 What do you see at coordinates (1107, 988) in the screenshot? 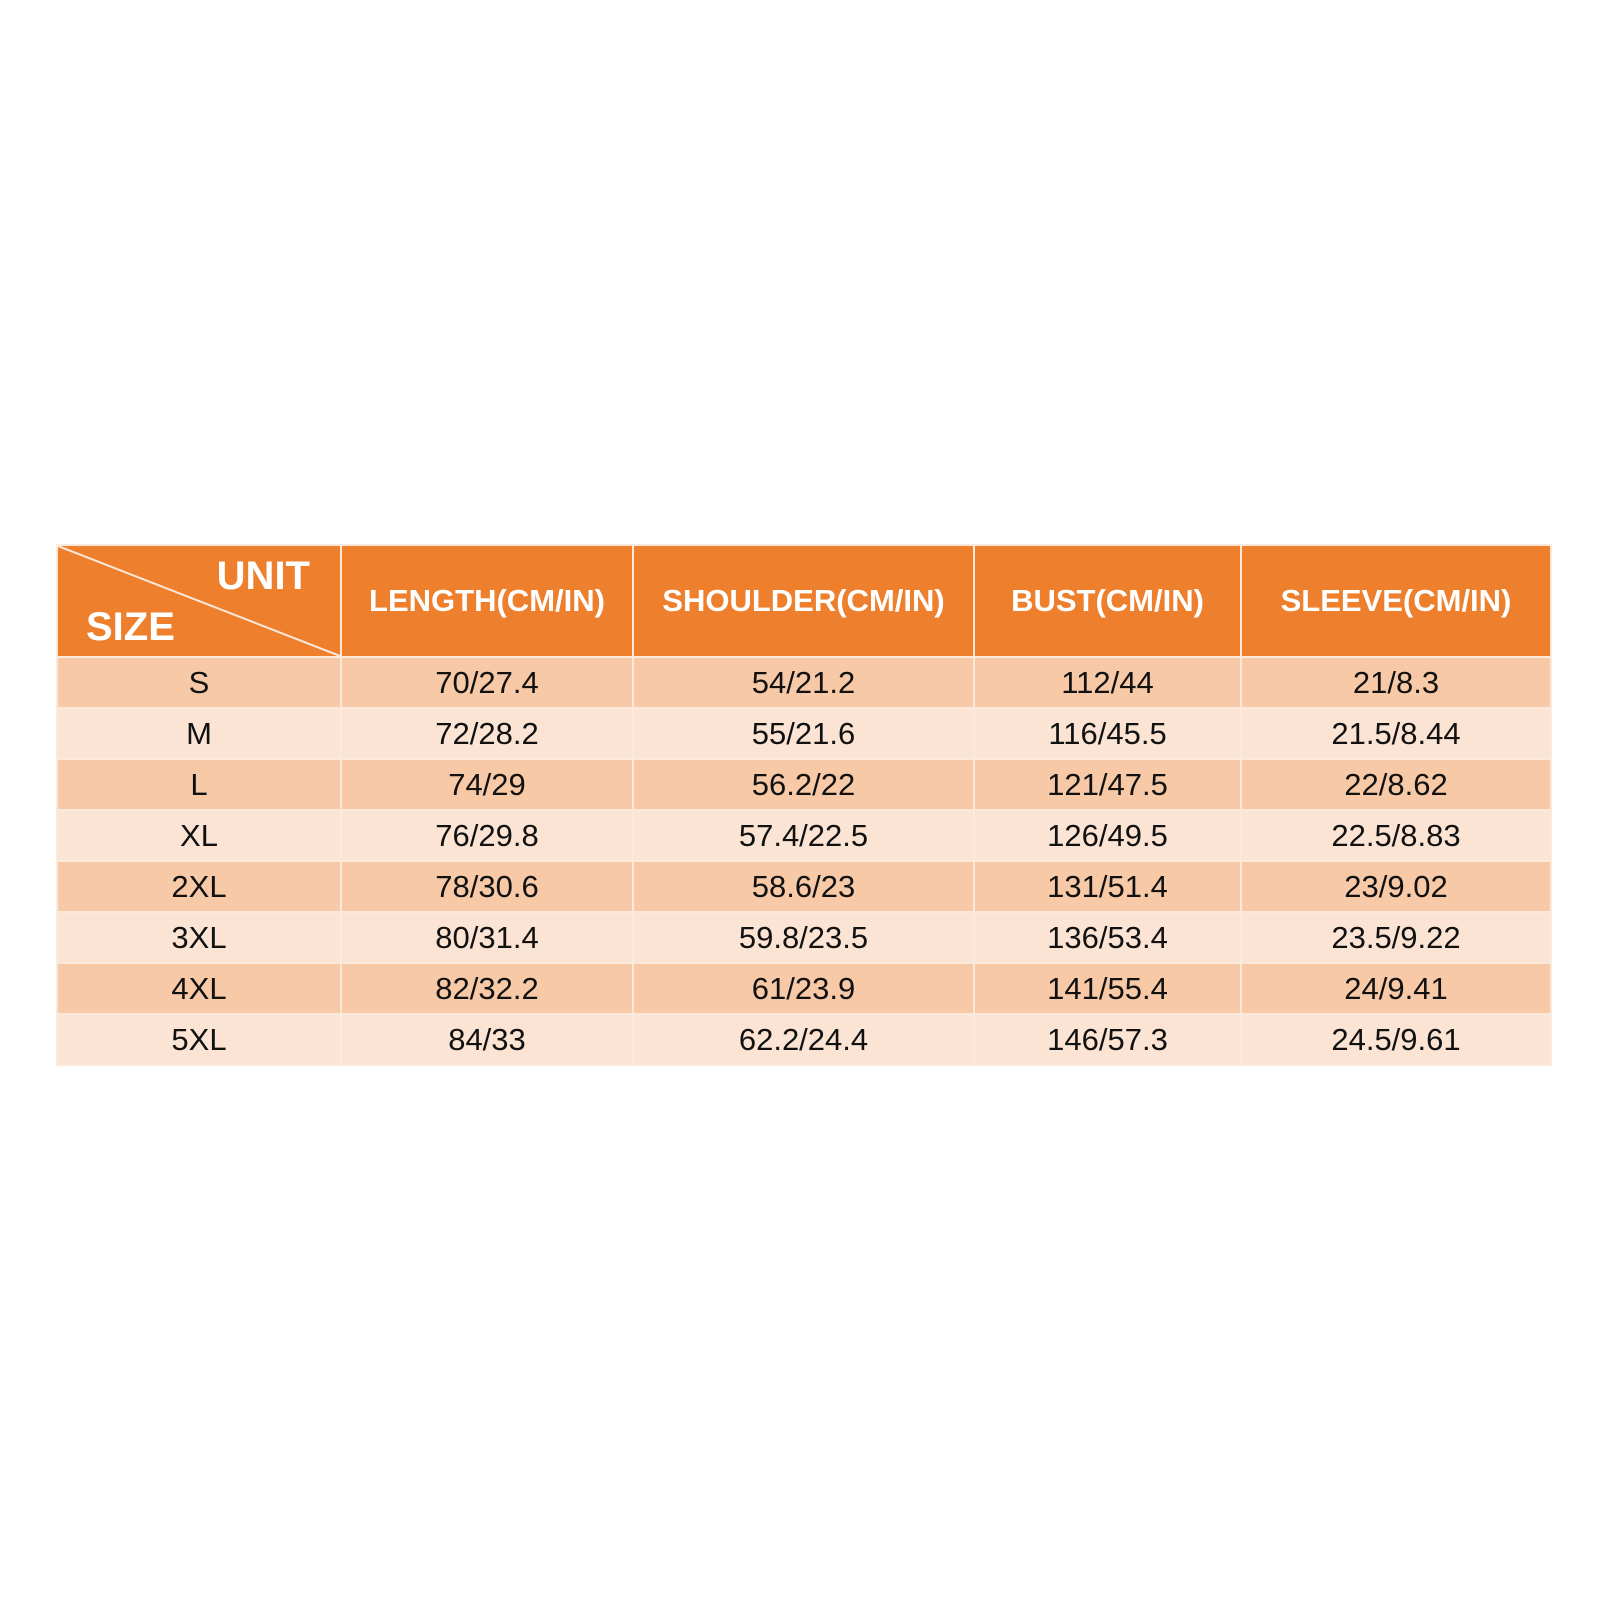
I see `cell-bust: 141/55.4` at bounding box center [1107, 988].